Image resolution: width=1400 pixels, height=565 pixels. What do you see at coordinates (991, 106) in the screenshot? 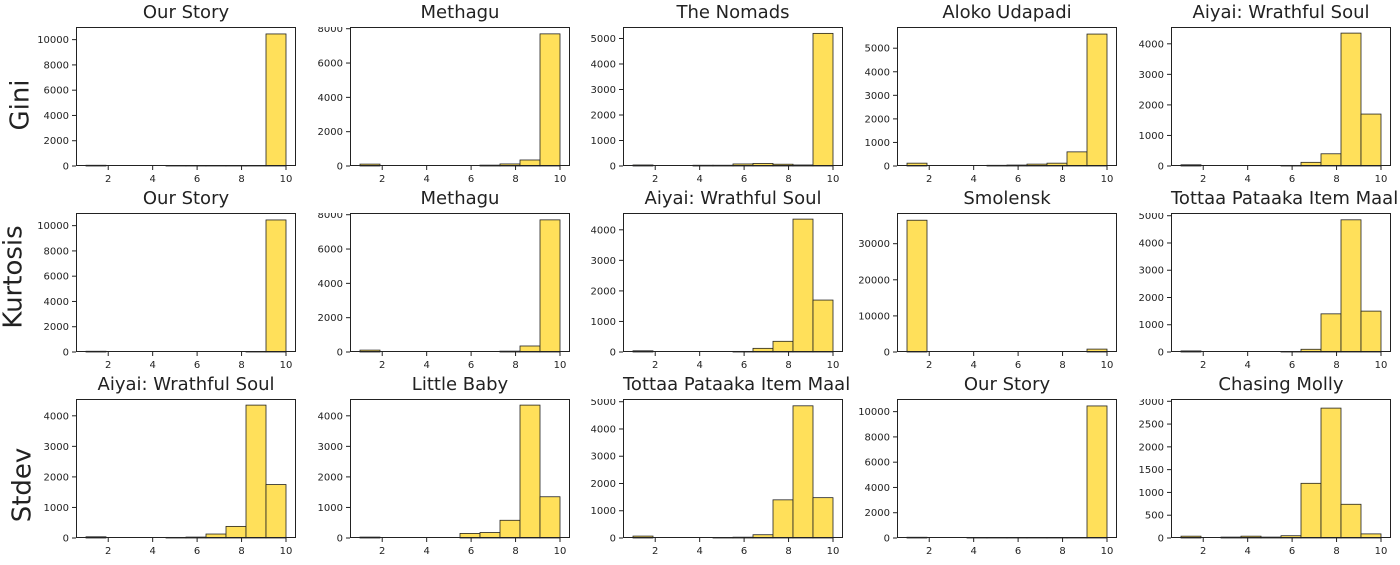
I see `histogram-chart: 2 4 6 8 10 0 1000 2000 3000 4000 5000` at bounding box center [991, 106].